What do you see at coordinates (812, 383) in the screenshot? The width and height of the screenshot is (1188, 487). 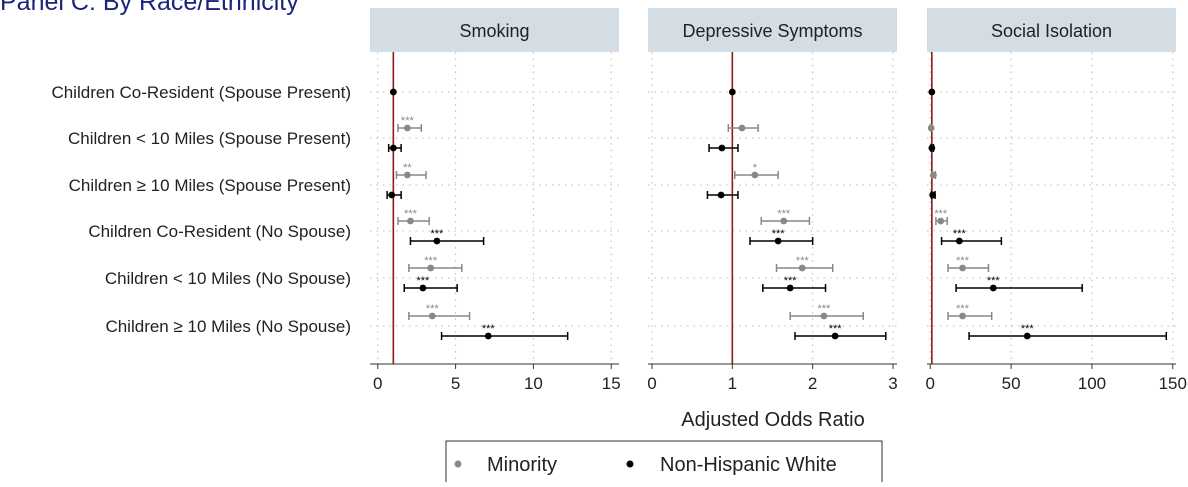 I see `x-tick-label: 2` at bounding box center [812, 383].